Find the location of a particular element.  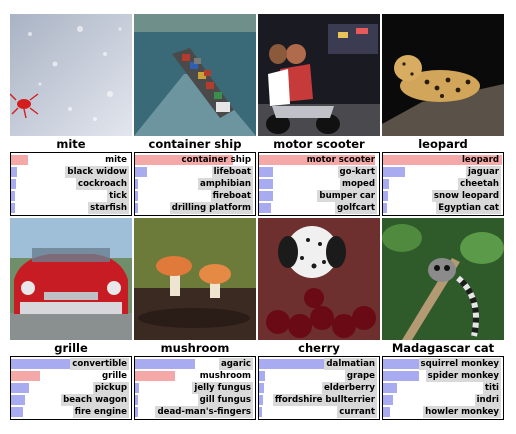

prediction-label: currant is located at coordinates (357, 412).